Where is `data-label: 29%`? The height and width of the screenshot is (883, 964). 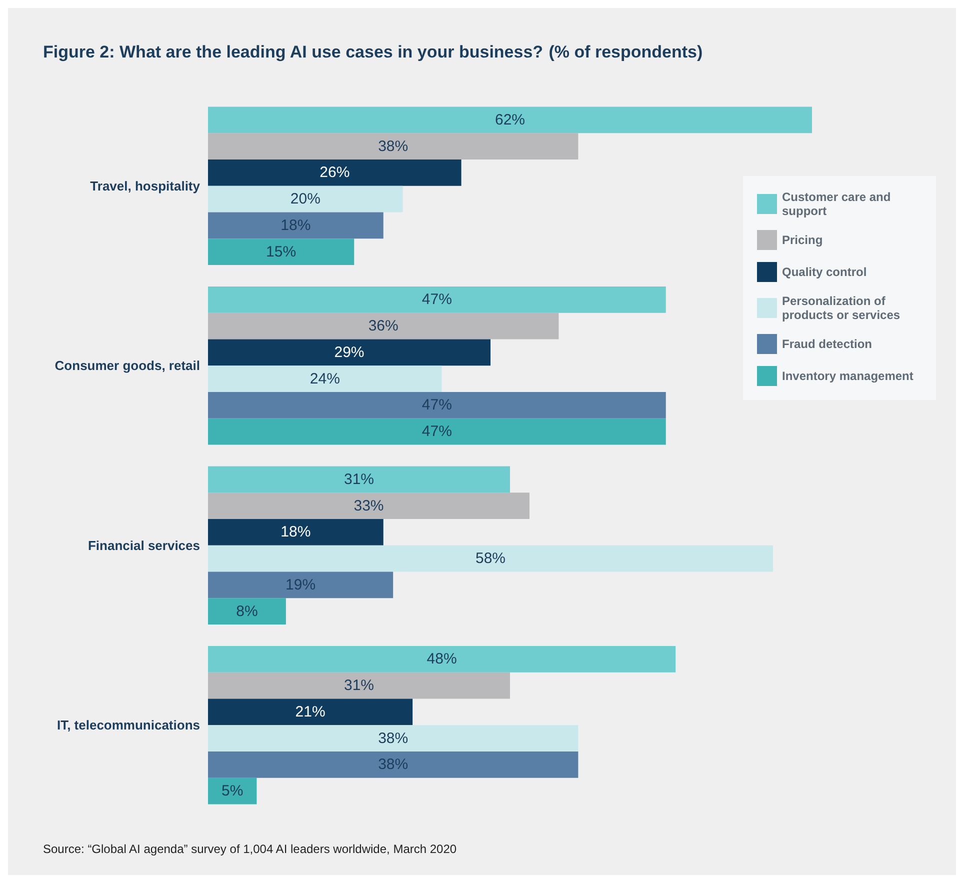
data-label: 29% is located at coordinates (349, 352).